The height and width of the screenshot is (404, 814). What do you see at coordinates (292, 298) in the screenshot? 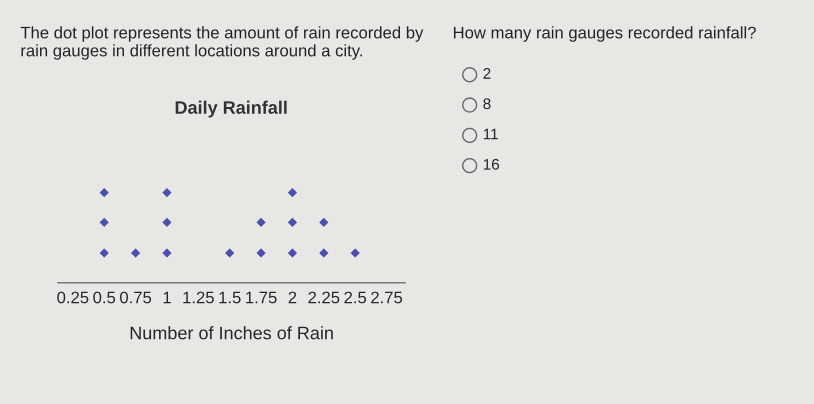
I see `x-tick-label: 2` at bounding box center [292, 298].